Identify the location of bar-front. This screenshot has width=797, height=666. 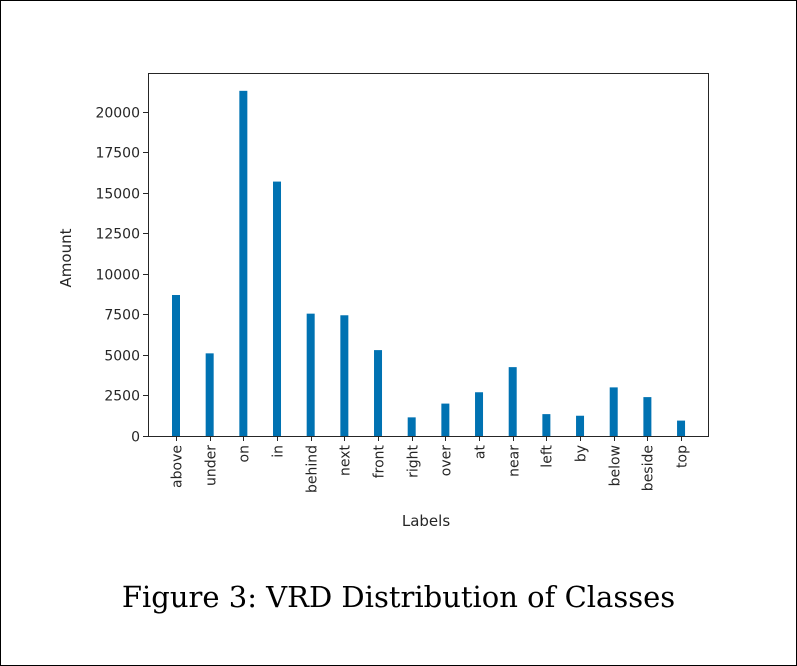
(378, 393).